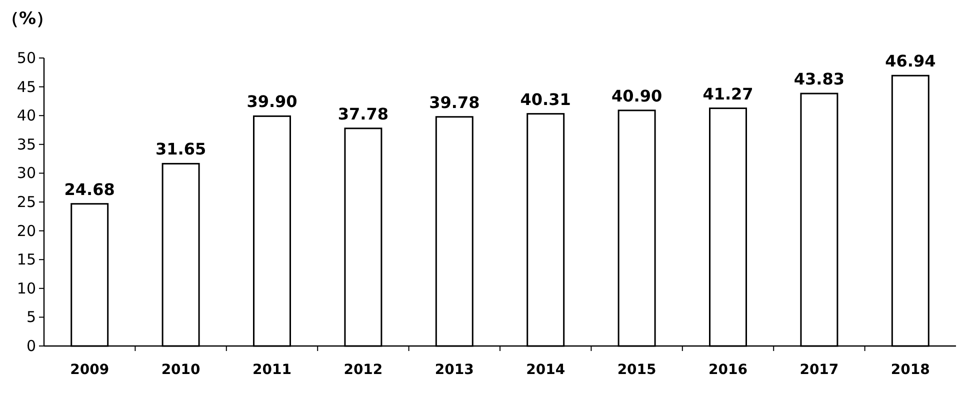 Image resolution: width=966 pixels, height=394 pixels. Describe the element at coordinates (728, 370) in the screenshot. I see `x-tick-label: 2016` at that location.